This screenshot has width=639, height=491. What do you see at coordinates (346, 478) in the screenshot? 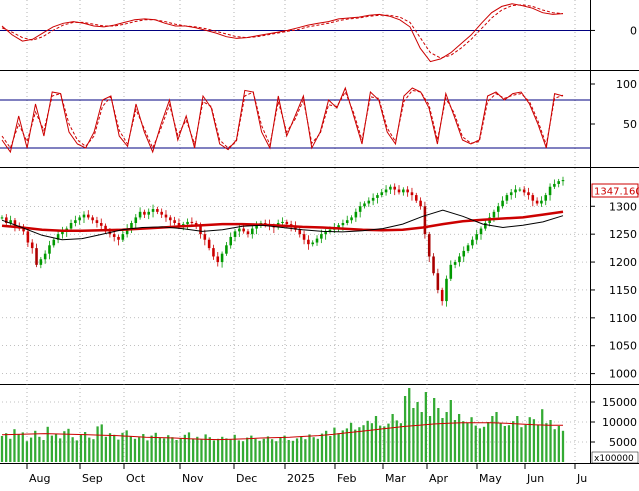
I see `month-label: Feb` at bounding box center [346, 478].